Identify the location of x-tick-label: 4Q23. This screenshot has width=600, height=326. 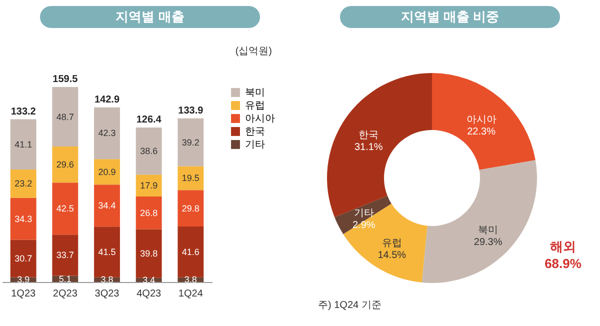
(149, 294).